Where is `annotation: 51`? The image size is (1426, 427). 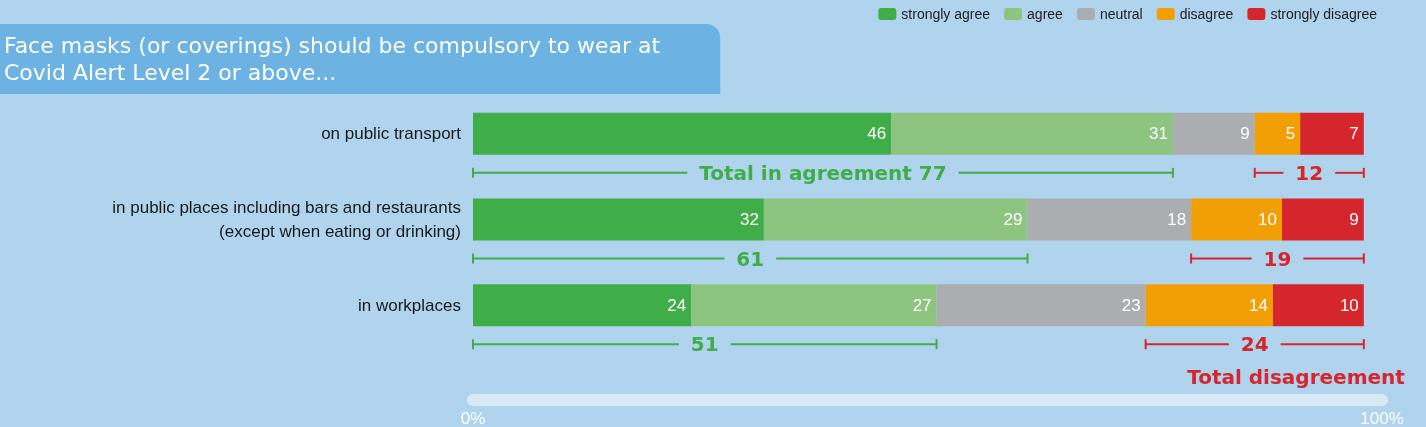 annotation: 51 is located at coordinates (704, 344).